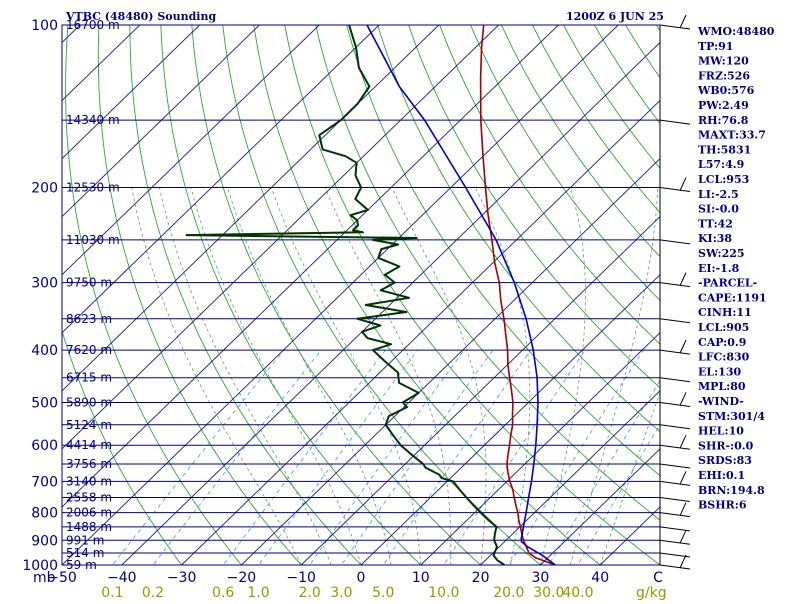  What do you see at coordinates (122, 578) in the screenshot?
I see `temperature-tick-label: −40` at bounding box center [122, 578].